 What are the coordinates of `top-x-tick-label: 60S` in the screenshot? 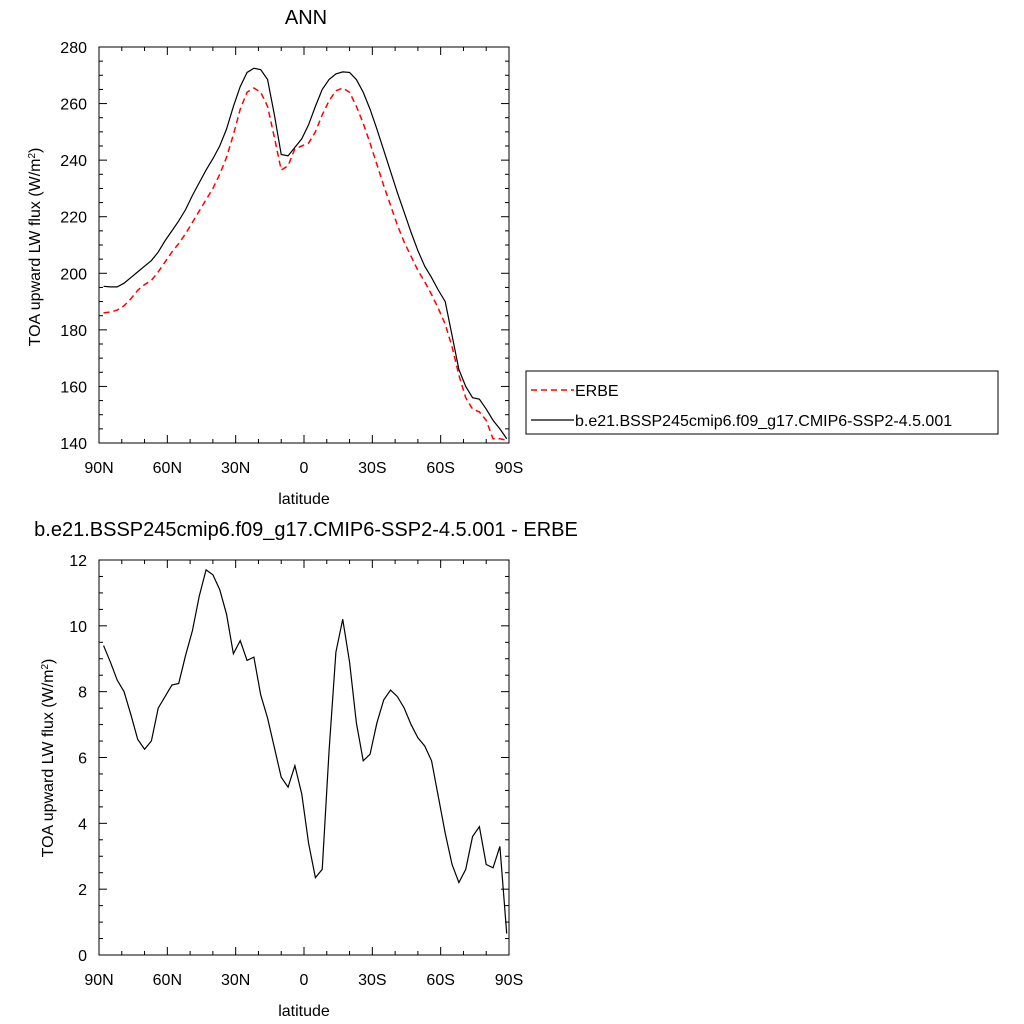 It's located at (440, 468).